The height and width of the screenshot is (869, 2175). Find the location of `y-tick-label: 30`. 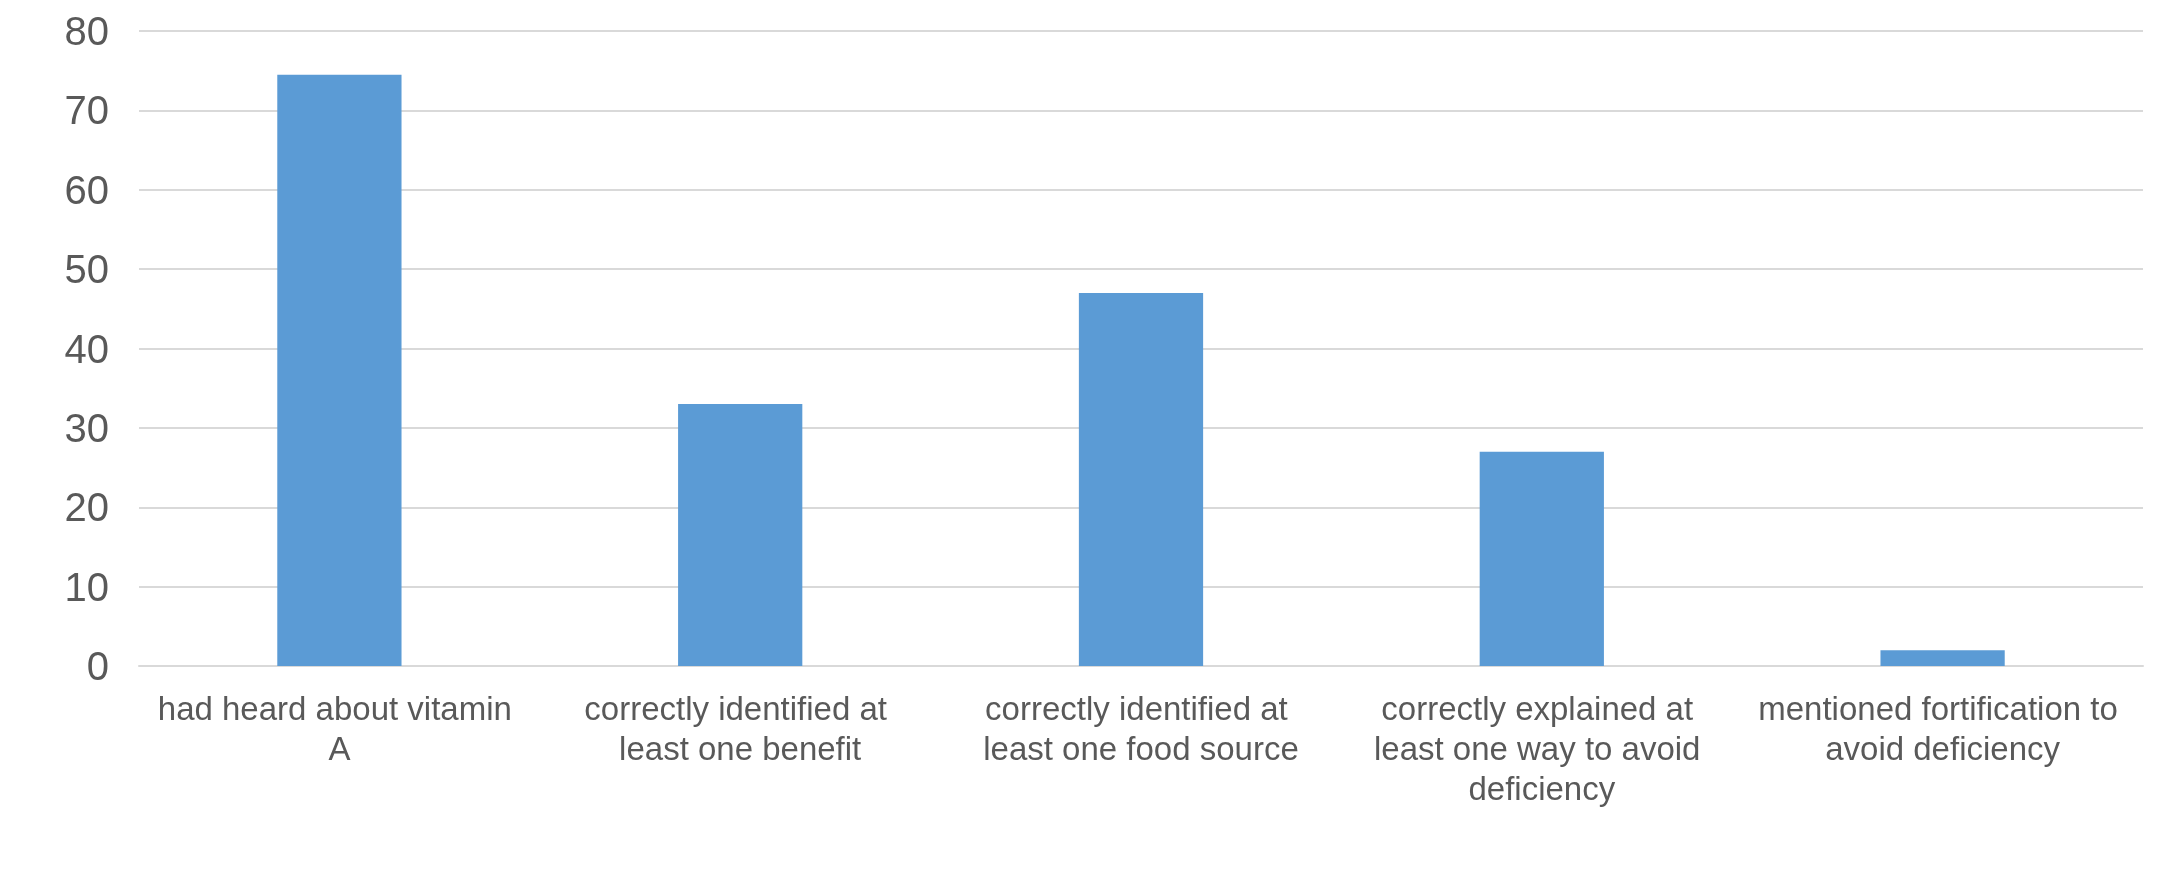

y-tick-label: 30 is located at coordinates (86, 427).